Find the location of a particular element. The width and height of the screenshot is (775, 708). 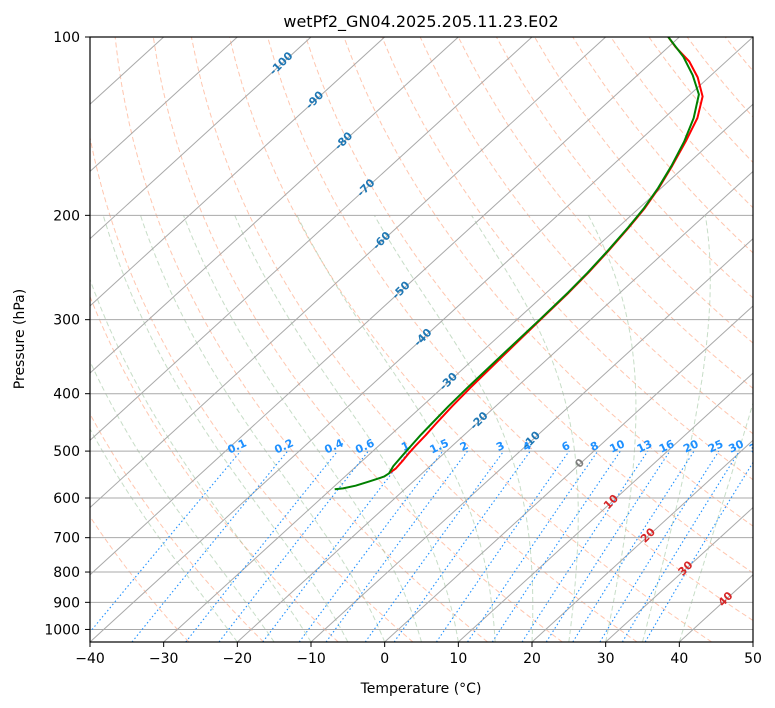

x-tick-label: 10 is located at coordinates (458, 659).